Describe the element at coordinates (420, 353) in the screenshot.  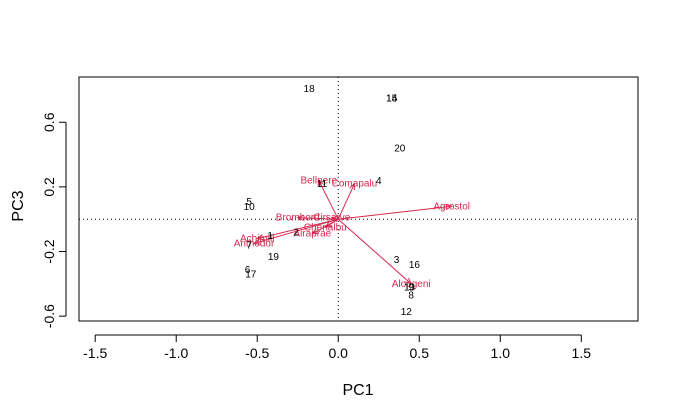
I see `x-tick-label: 0.5` at that location.